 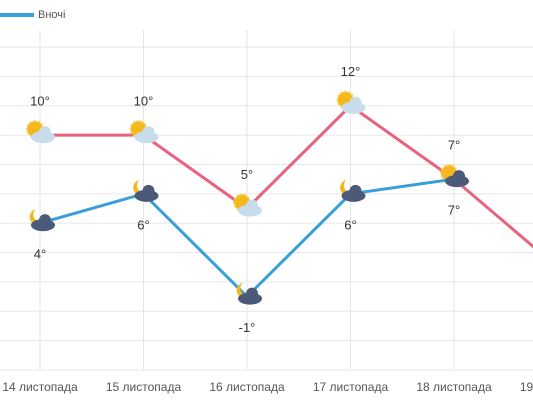 I want to click on x-tick-label: 14 листопада, so click(x=40, y=387).